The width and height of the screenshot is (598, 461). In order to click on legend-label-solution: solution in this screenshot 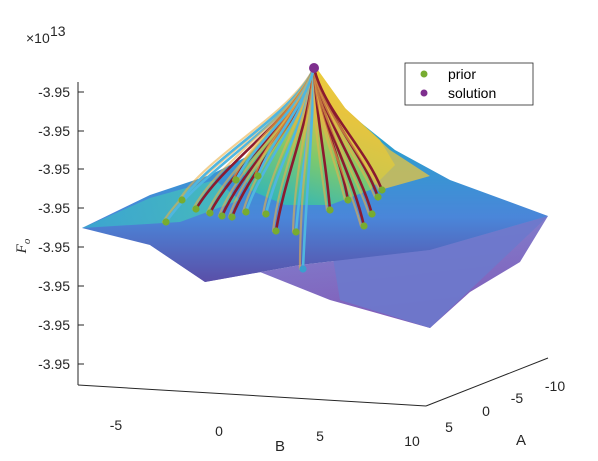, I will do `click(472, 93)`.